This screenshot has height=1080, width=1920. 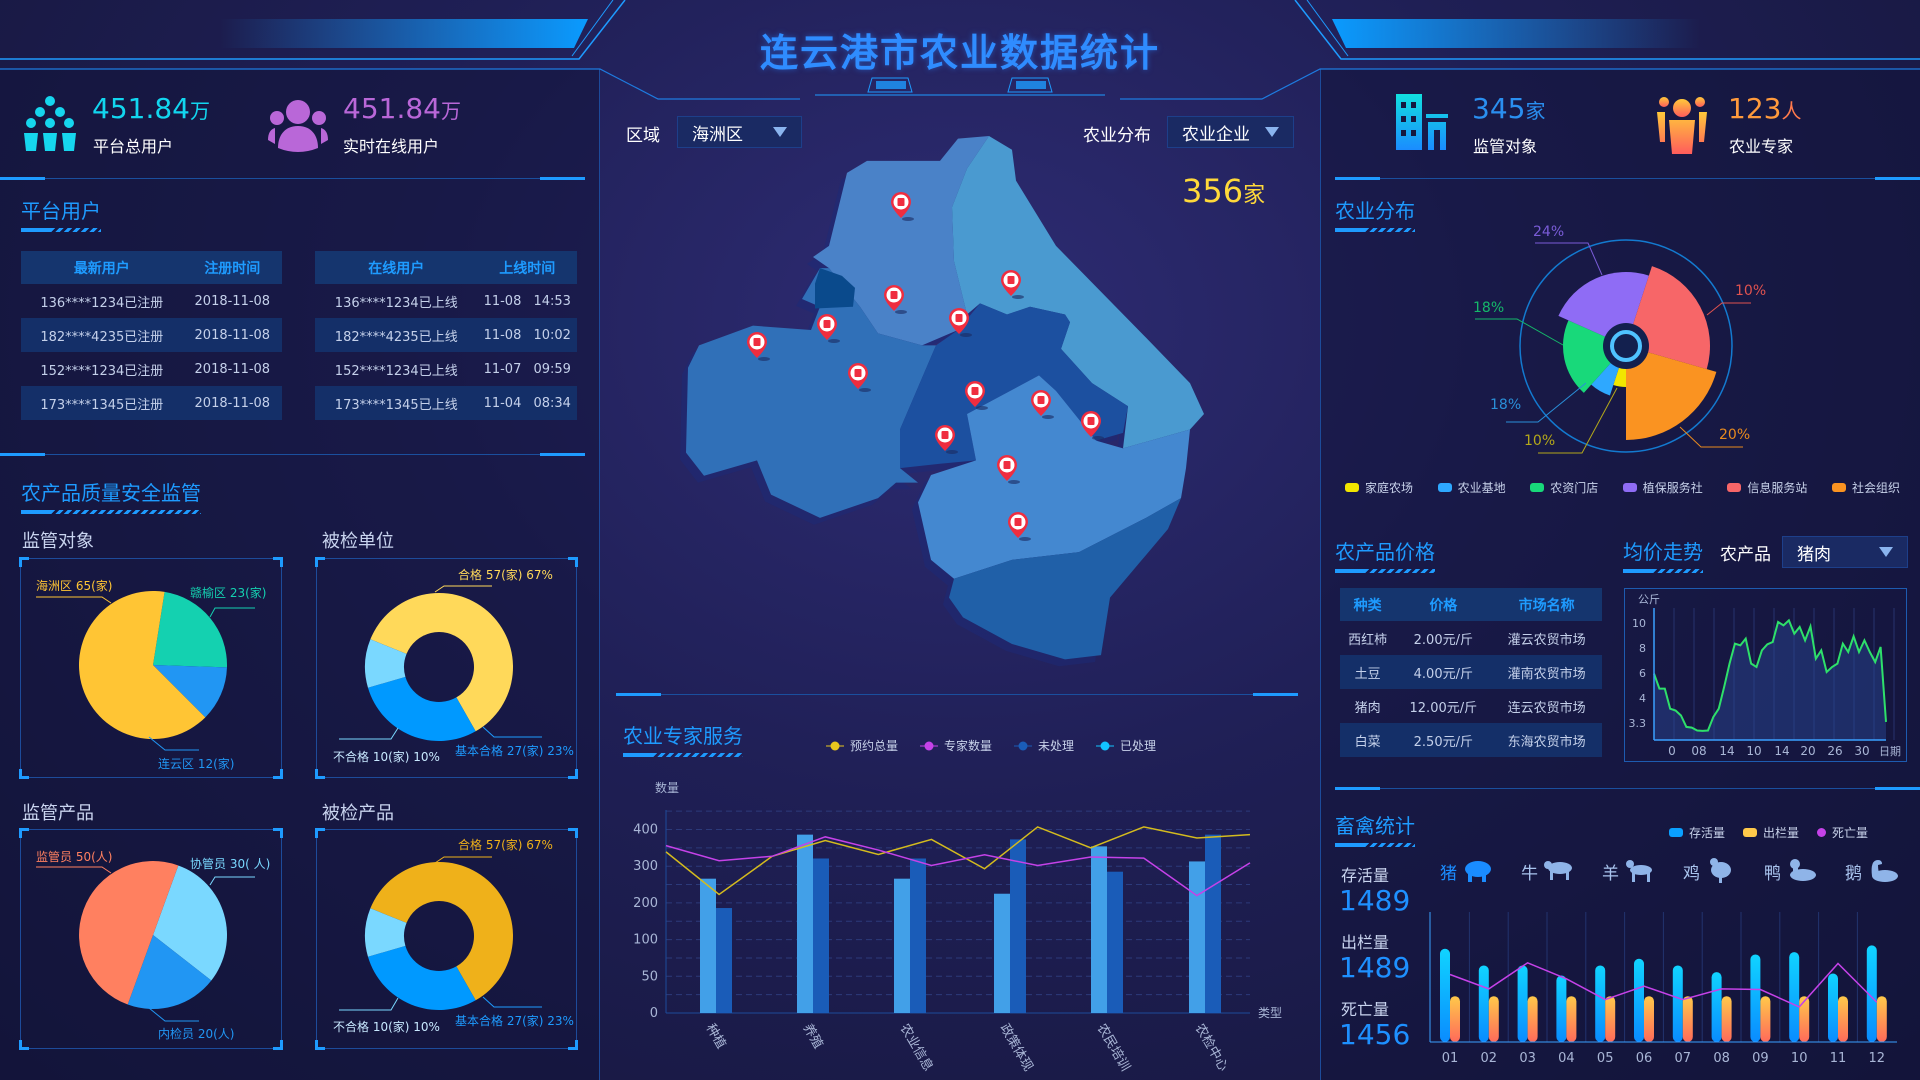 I want to click on table-row: 182****4235已上线 11-08 10:02, so click(x=446, y=335).